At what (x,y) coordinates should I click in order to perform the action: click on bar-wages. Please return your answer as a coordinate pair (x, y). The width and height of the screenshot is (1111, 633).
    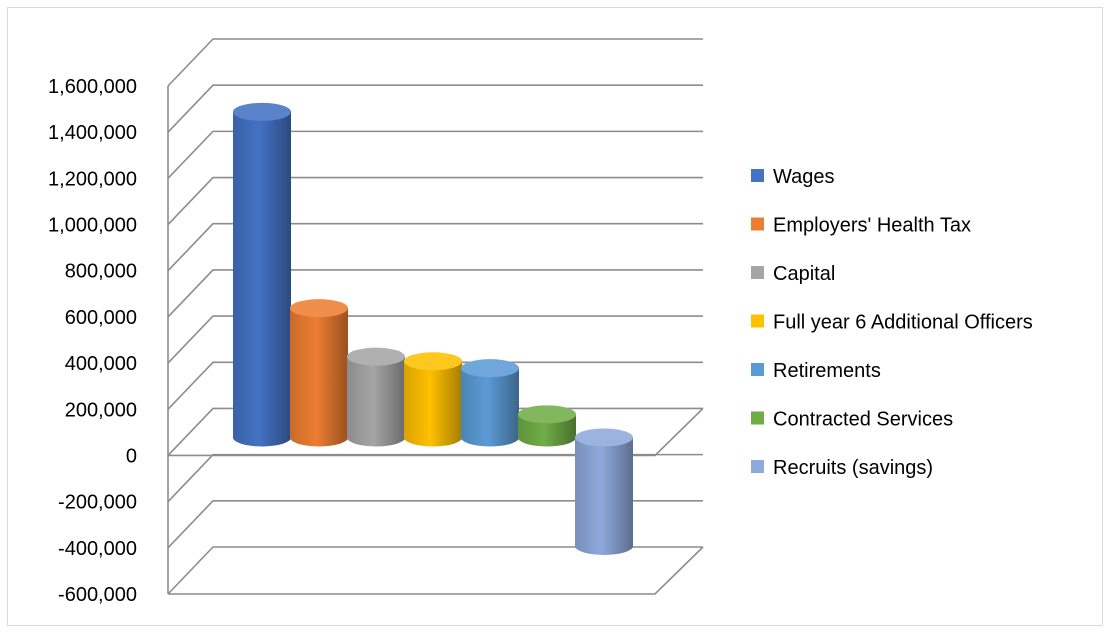
    Looking at the image, I should click on (262, 274).